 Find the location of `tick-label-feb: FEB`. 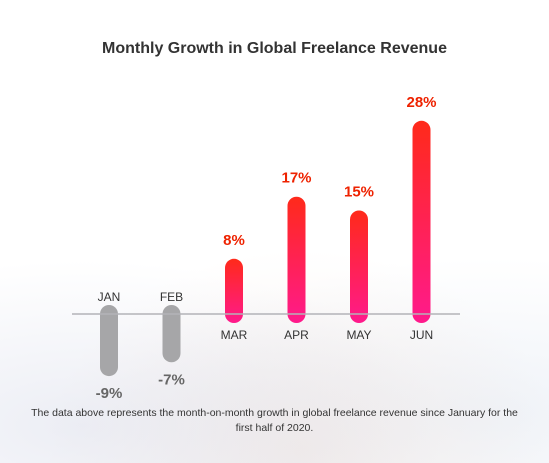

tick-label-feb: FEB is located at coordinates (171, 297).